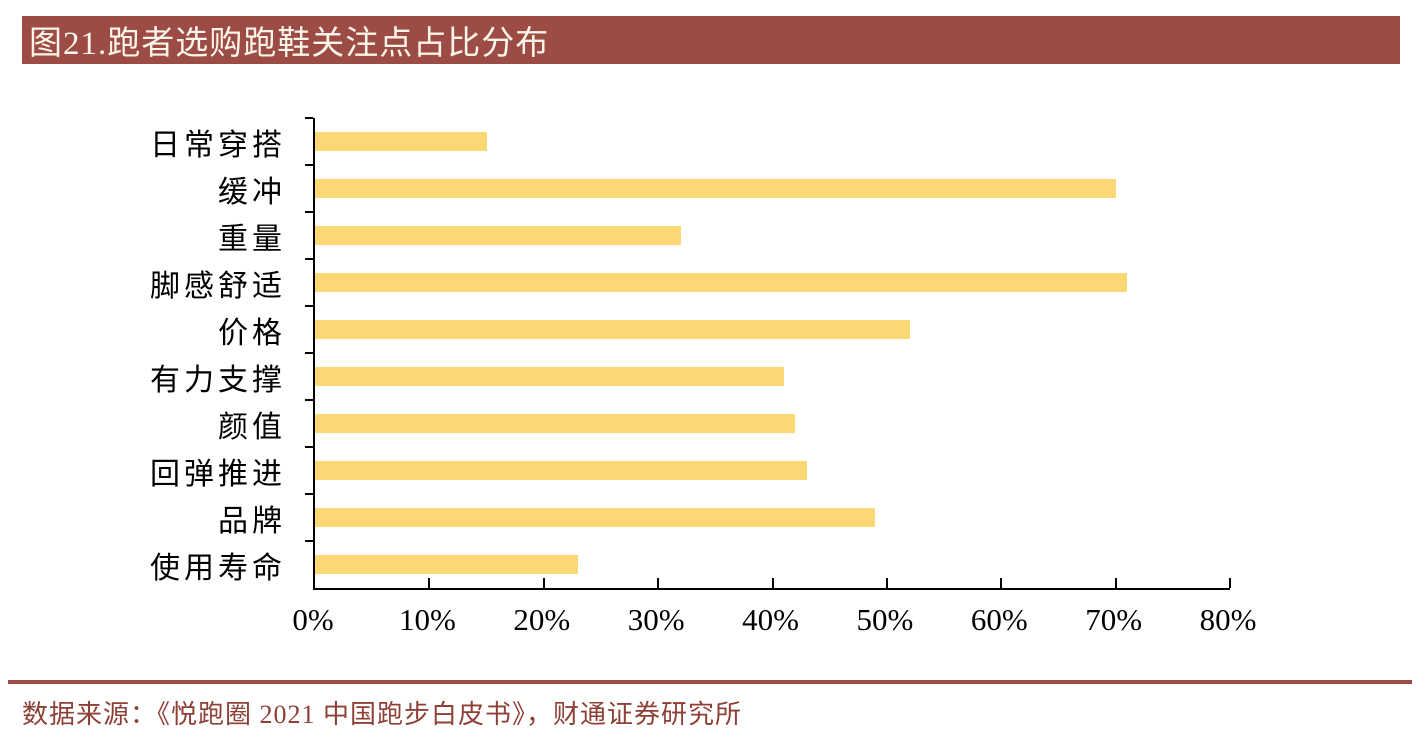 This screenshot has width=1420, height=742. What do you see at coordinates (218, 474) in the screenshot?
I see `category-label: 回弹推进` at bounding box center [218, 474].